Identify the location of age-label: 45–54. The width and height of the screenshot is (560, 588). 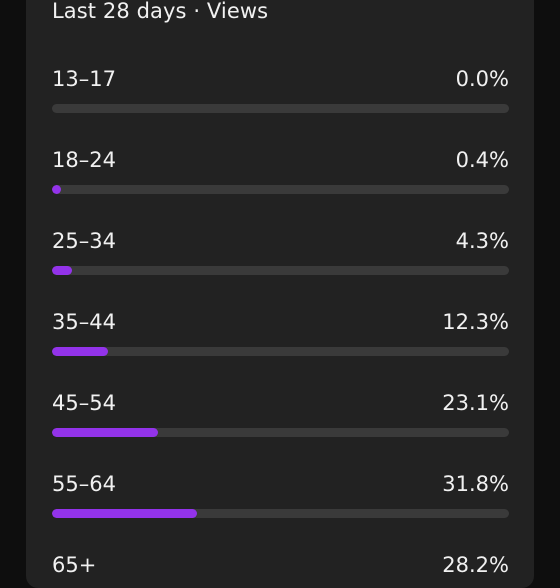
(84, 403).